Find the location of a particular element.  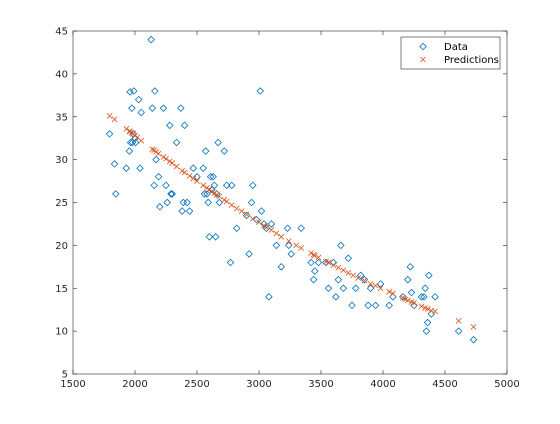

y-tick-label: 45 is located at coordinates (61, 32).